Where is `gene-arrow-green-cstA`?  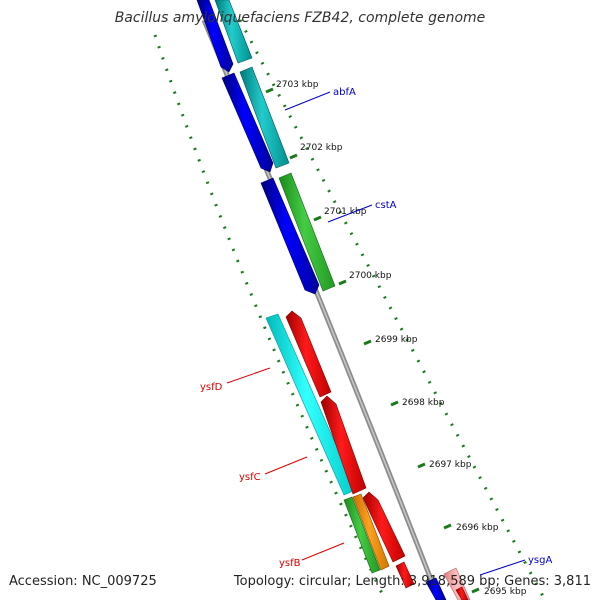
gene-arrow-green-cstA is located at coordinates (307, 232).